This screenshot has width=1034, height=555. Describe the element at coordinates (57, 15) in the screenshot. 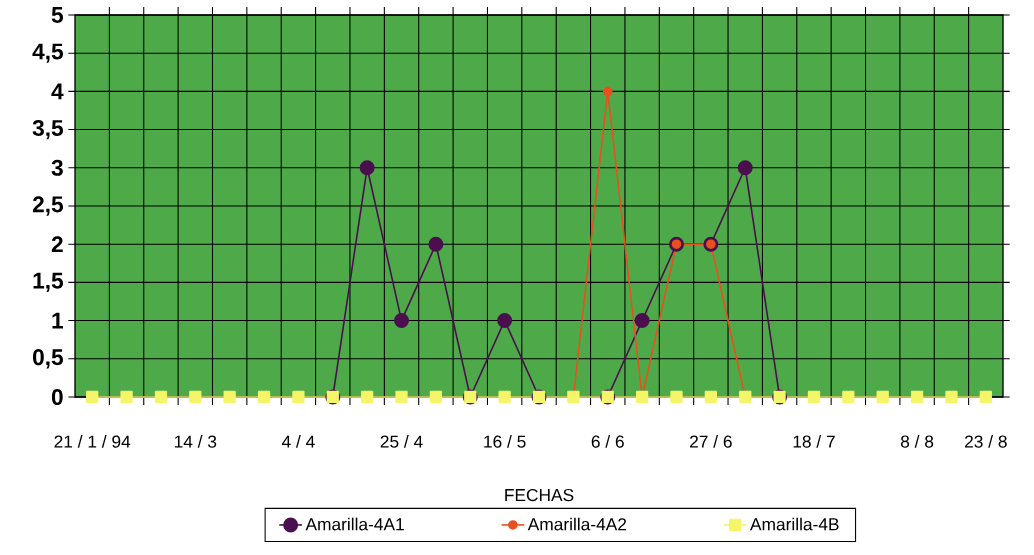

I see `y-tick-label: 5` at that location.